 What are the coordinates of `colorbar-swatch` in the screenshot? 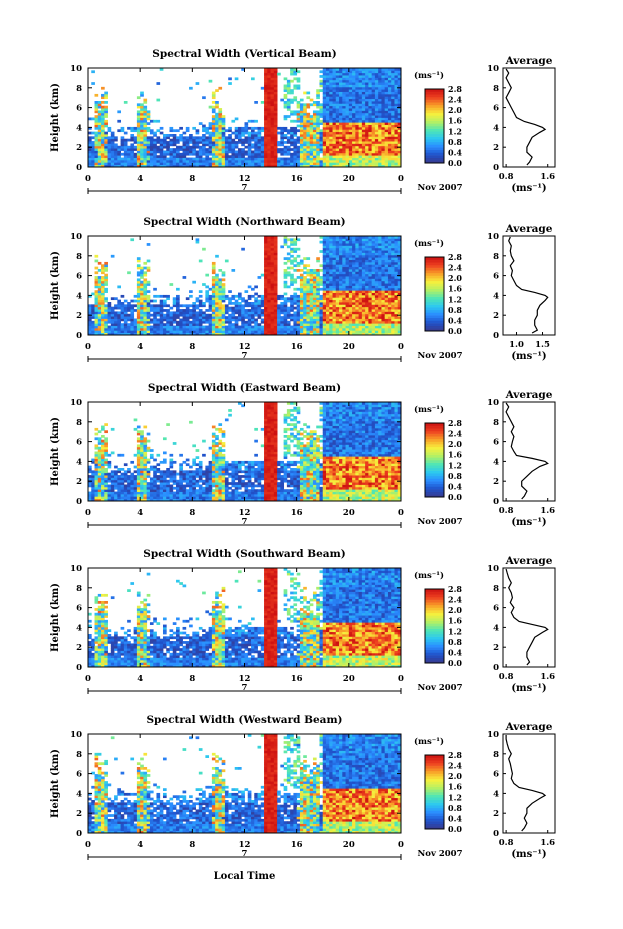 It's located at (434, 117).